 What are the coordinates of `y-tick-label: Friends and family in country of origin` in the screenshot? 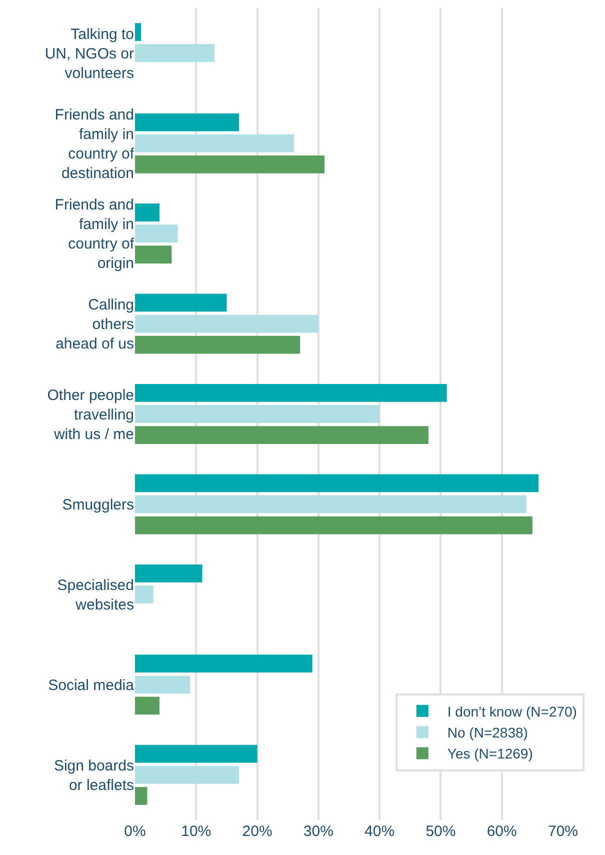 It's located at (94, 234).